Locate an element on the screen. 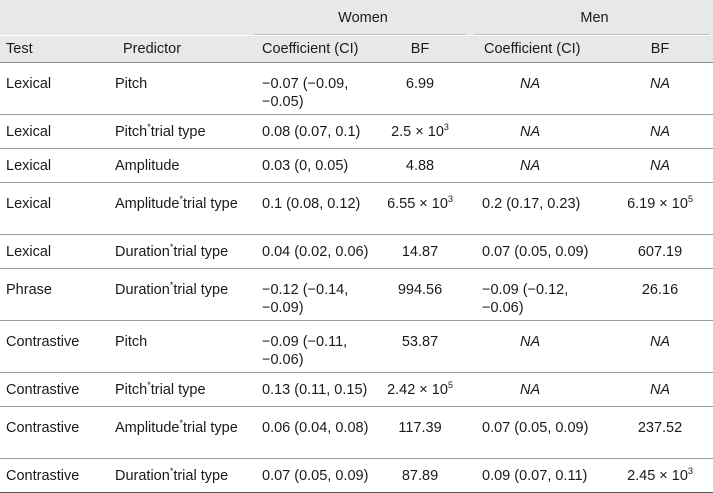 This screenshot has width=713, height=493. women-bf-cell: 2.5 × 10³ is located at coordinates (420, 131).